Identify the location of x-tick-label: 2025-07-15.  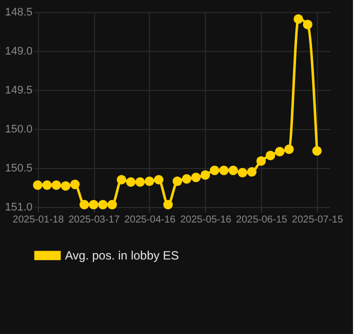
(318, 220).